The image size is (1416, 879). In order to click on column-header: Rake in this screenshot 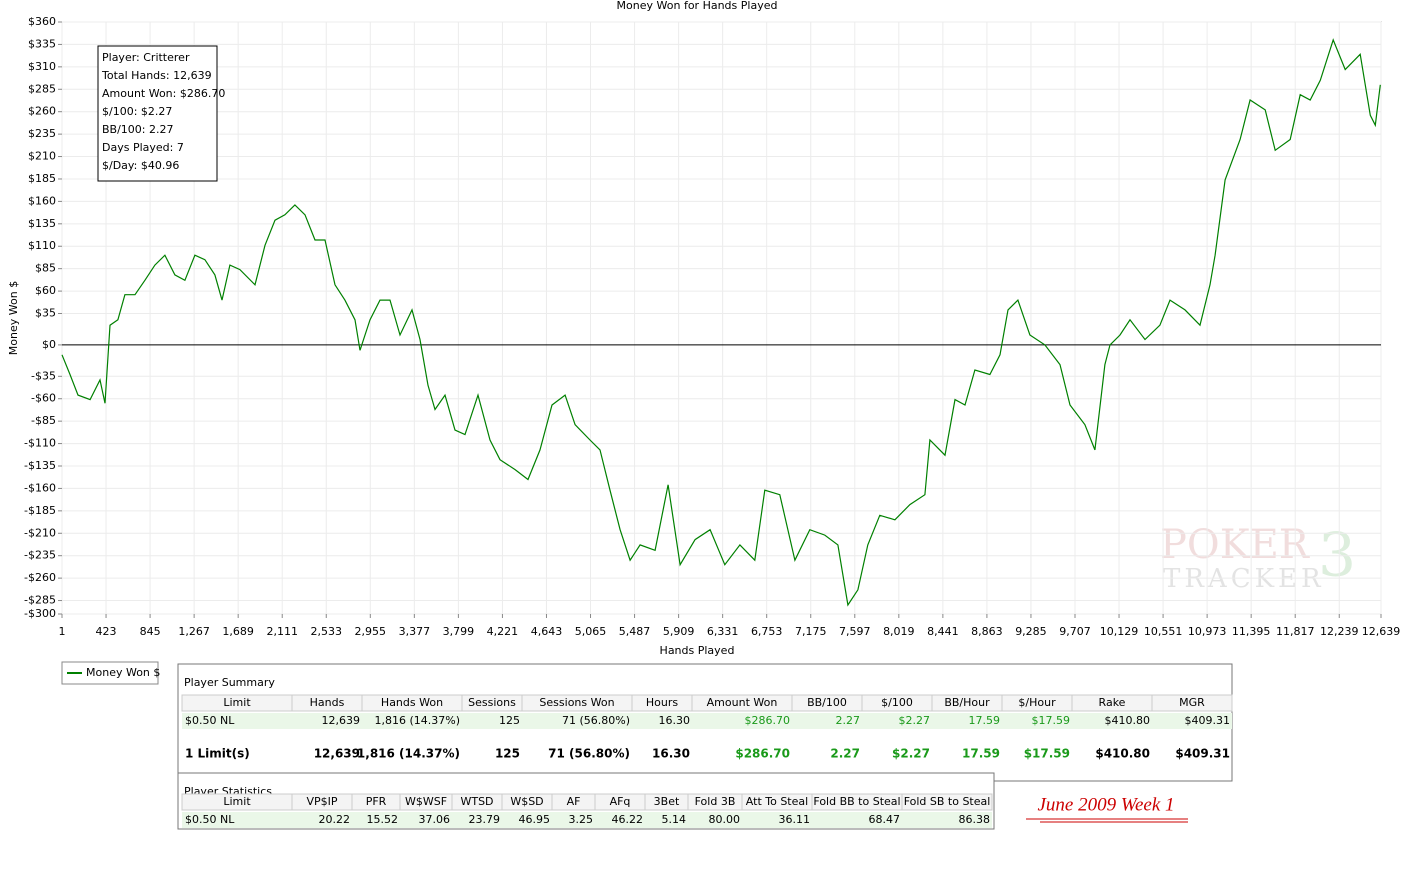, I will do `click(1112, 702)`.